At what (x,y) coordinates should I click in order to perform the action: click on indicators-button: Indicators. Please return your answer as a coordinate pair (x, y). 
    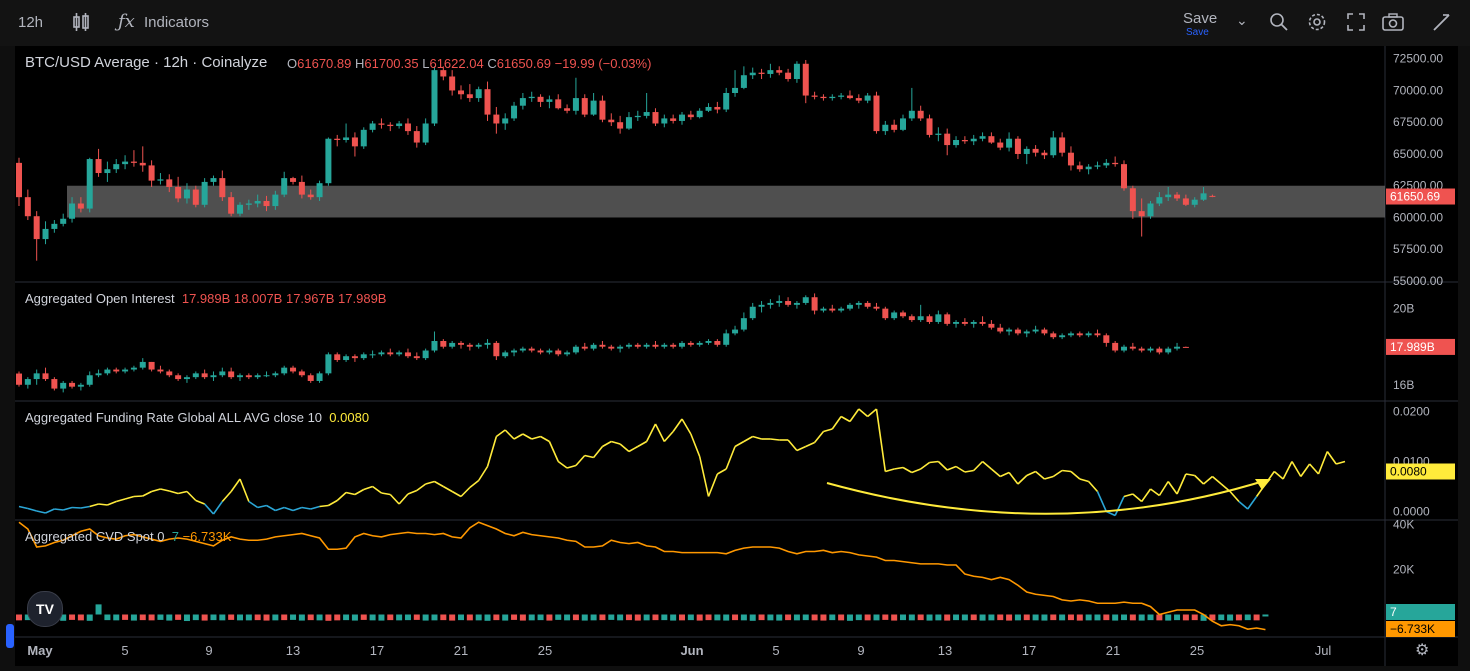
    Looking at the image, I should click on (177, 22).